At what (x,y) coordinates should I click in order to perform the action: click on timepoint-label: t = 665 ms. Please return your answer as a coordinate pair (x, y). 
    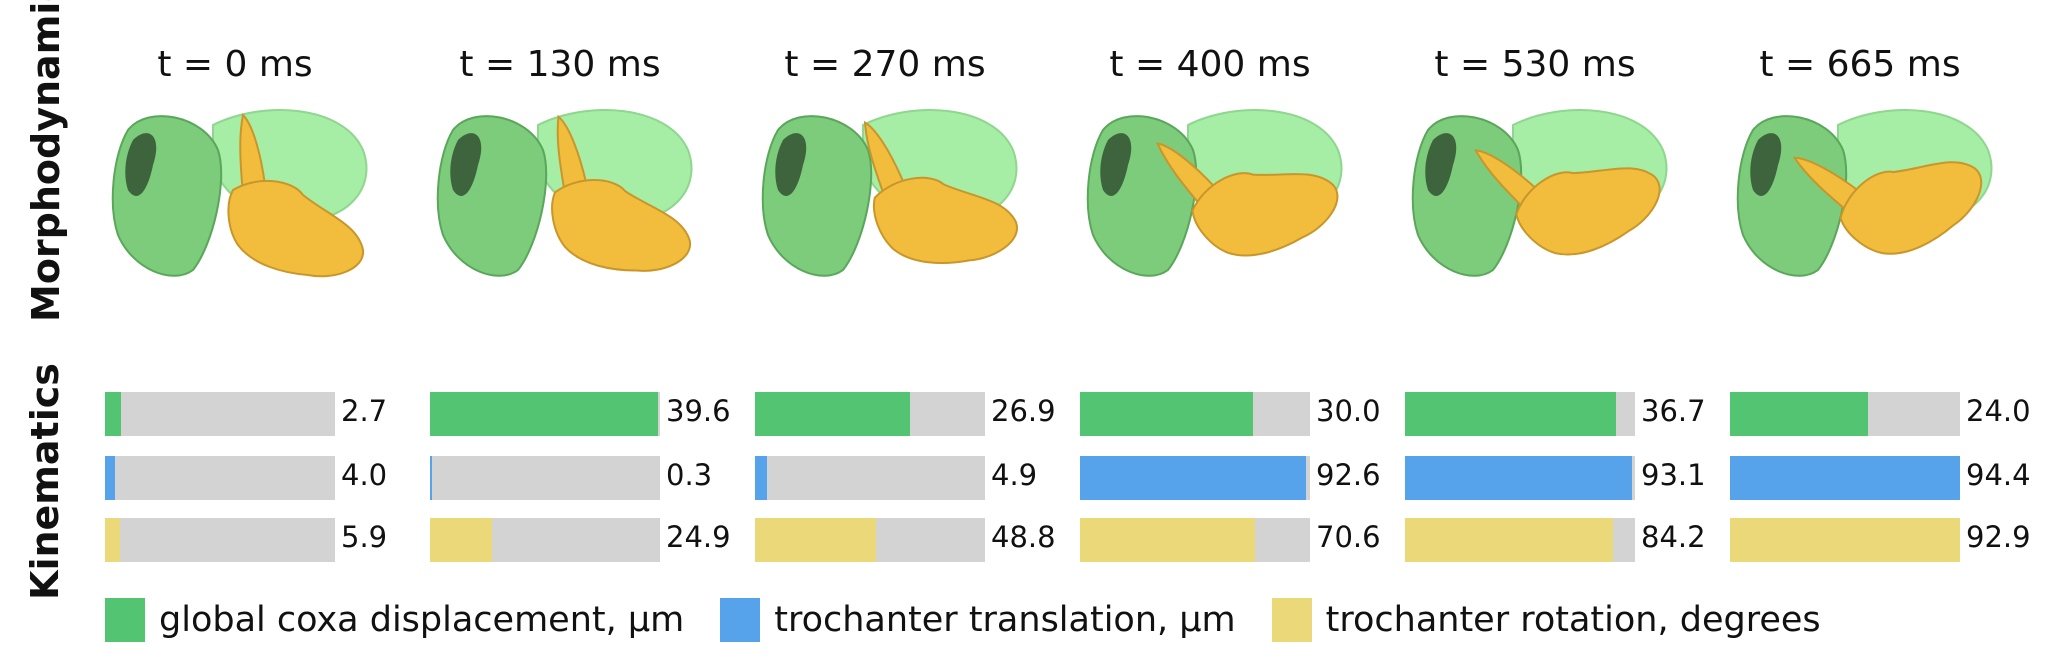
    Looking at the image, I should click on (1860, 64).